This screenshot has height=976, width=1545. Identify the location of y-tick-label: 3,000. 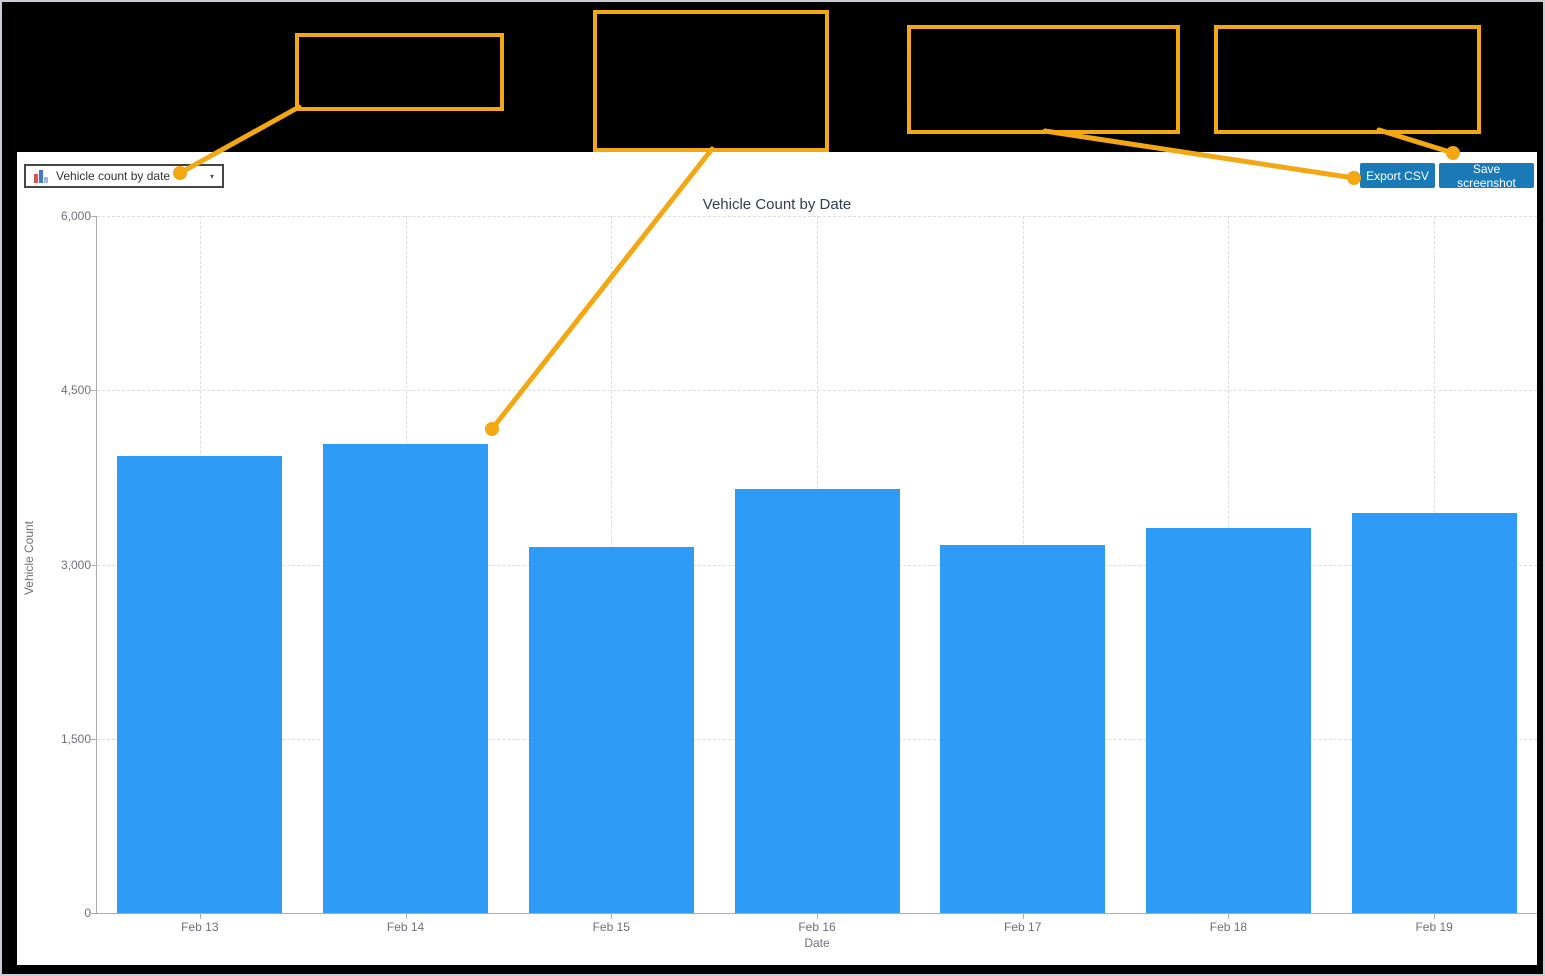
(75, 564).